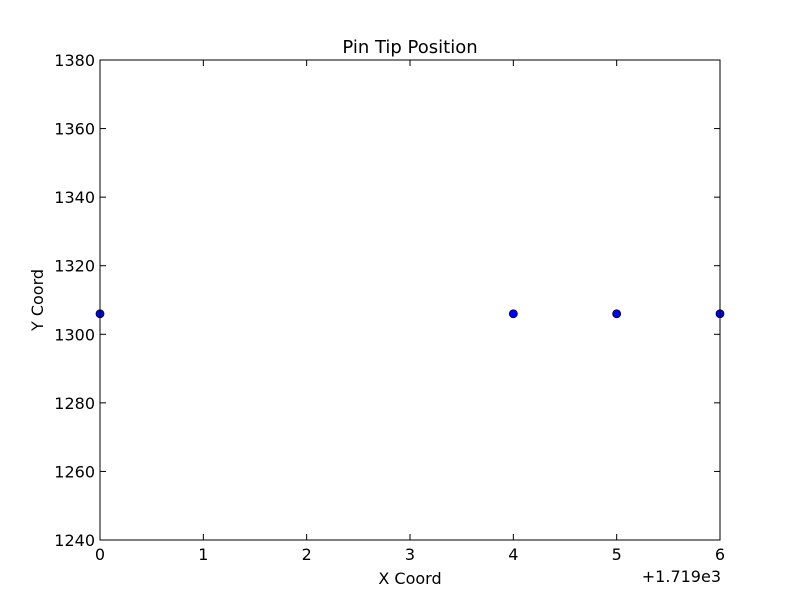 This screenshot has width=800, height=600. Describe the element at coordinates (720, 554) in the screenshot. I see `x-tick-label: 6` at that location.